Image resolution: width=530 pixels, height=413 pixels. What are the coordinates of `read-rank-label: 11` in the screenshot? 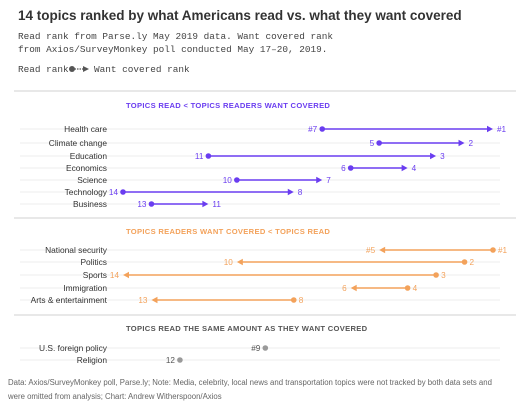 It's located at (199, 156).